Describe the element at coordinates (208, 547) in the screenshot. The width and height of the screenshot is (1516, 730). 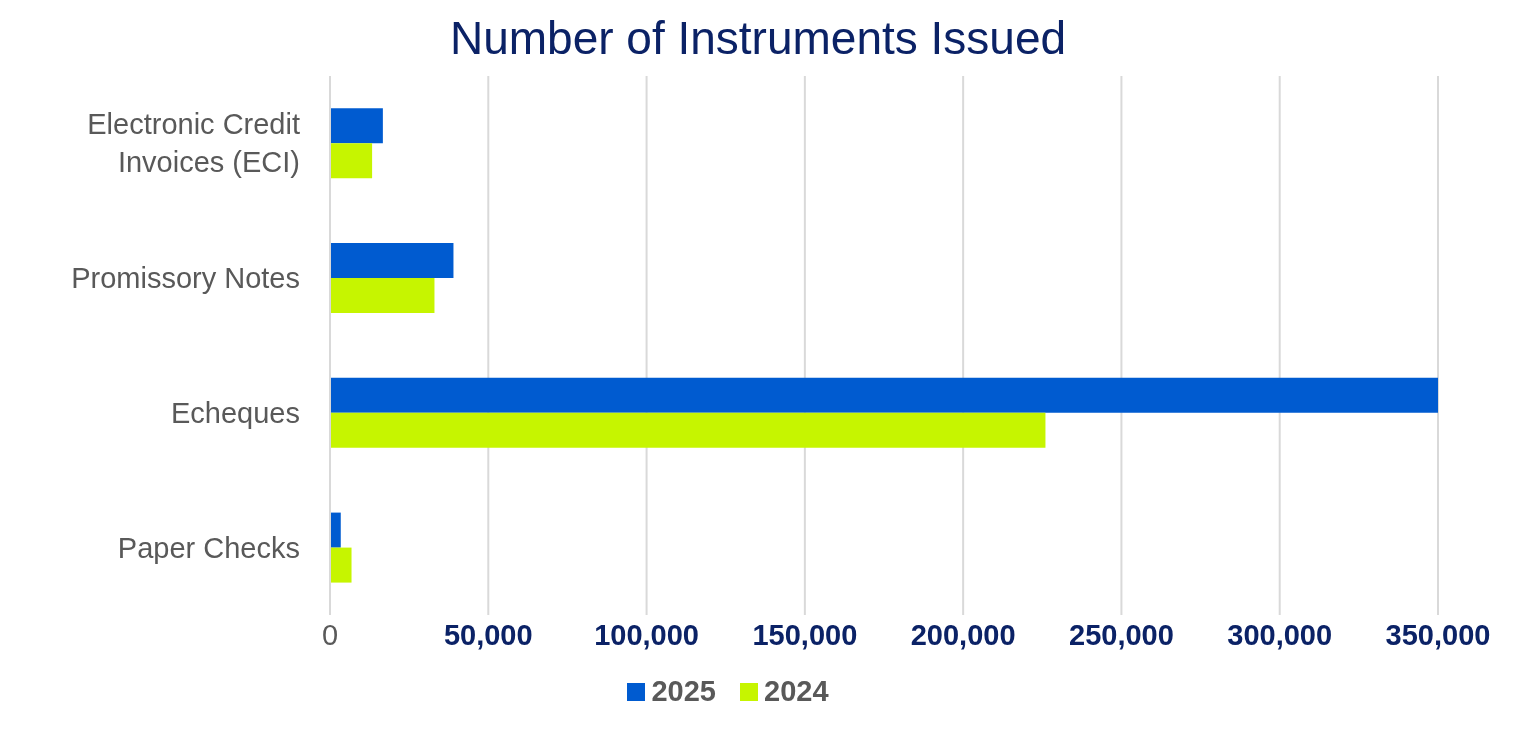
I see `y-tick-label: Paper Checks` at that location.